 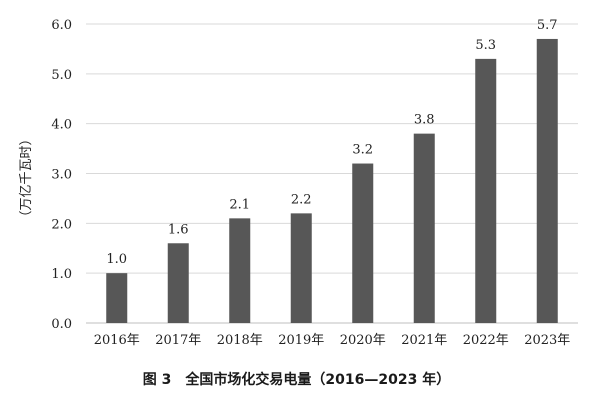 What do you see at coordinates (61, 324) in the screenshot?
I see `y-tick-label: 0.0` at bounding box center [61, 324].